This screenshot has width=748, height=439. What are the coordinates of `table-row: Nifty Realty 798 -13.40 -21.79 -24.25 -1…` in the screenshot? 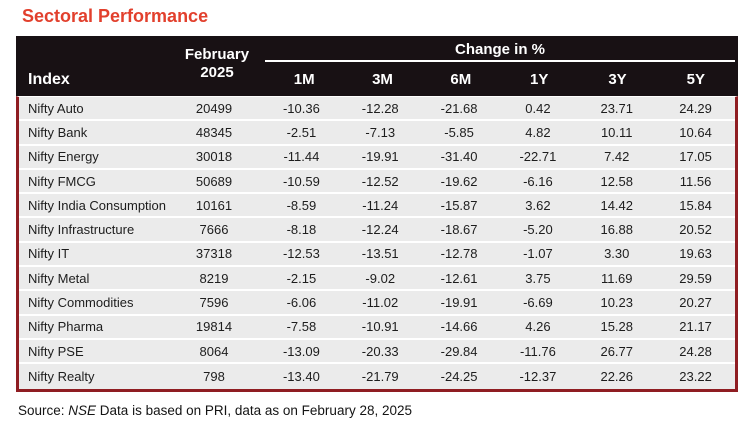 It's located at (377, 376).